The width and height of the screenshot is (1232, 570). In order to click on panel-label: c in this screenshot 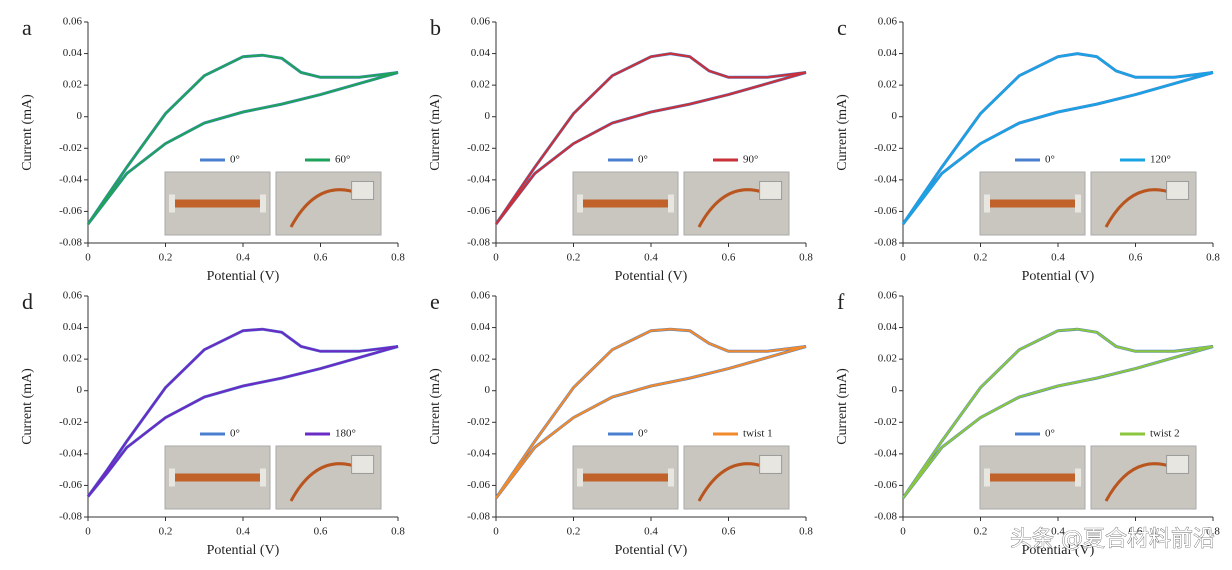, I will do `click(842, 27)`.